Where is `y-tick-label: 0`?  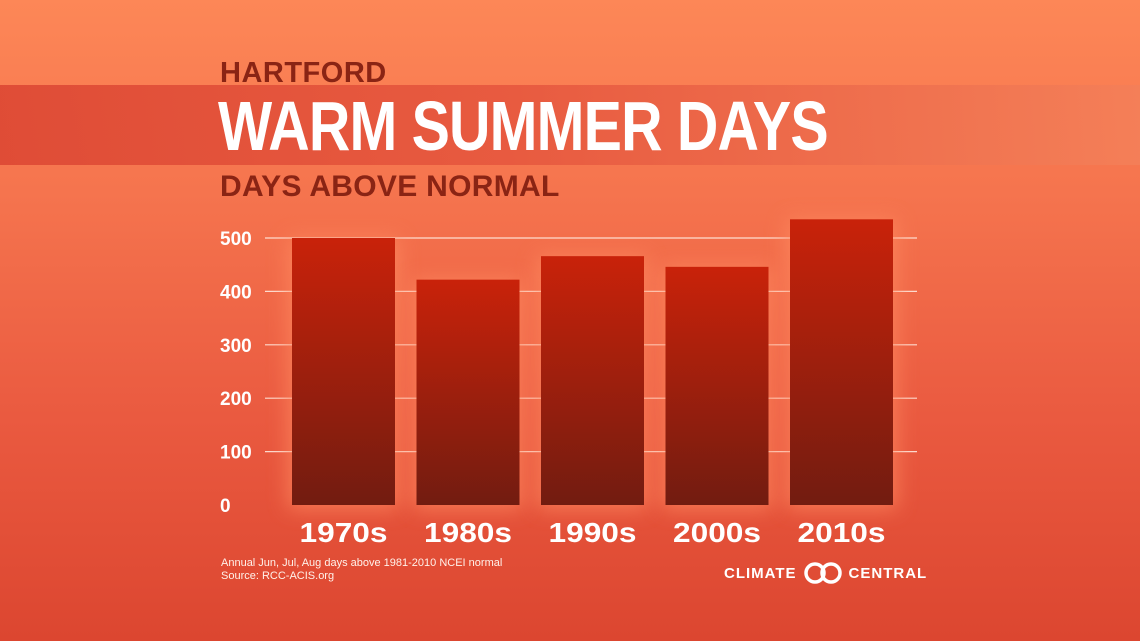
y-tick-label: 0 is located at coordinates (225, 506).